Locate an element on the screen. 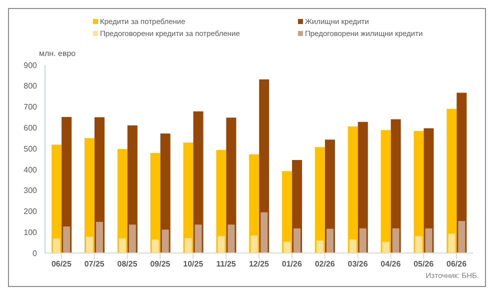 The image size is (494, 295). y-tick-label: 800 is located at coordinates (31, 86).